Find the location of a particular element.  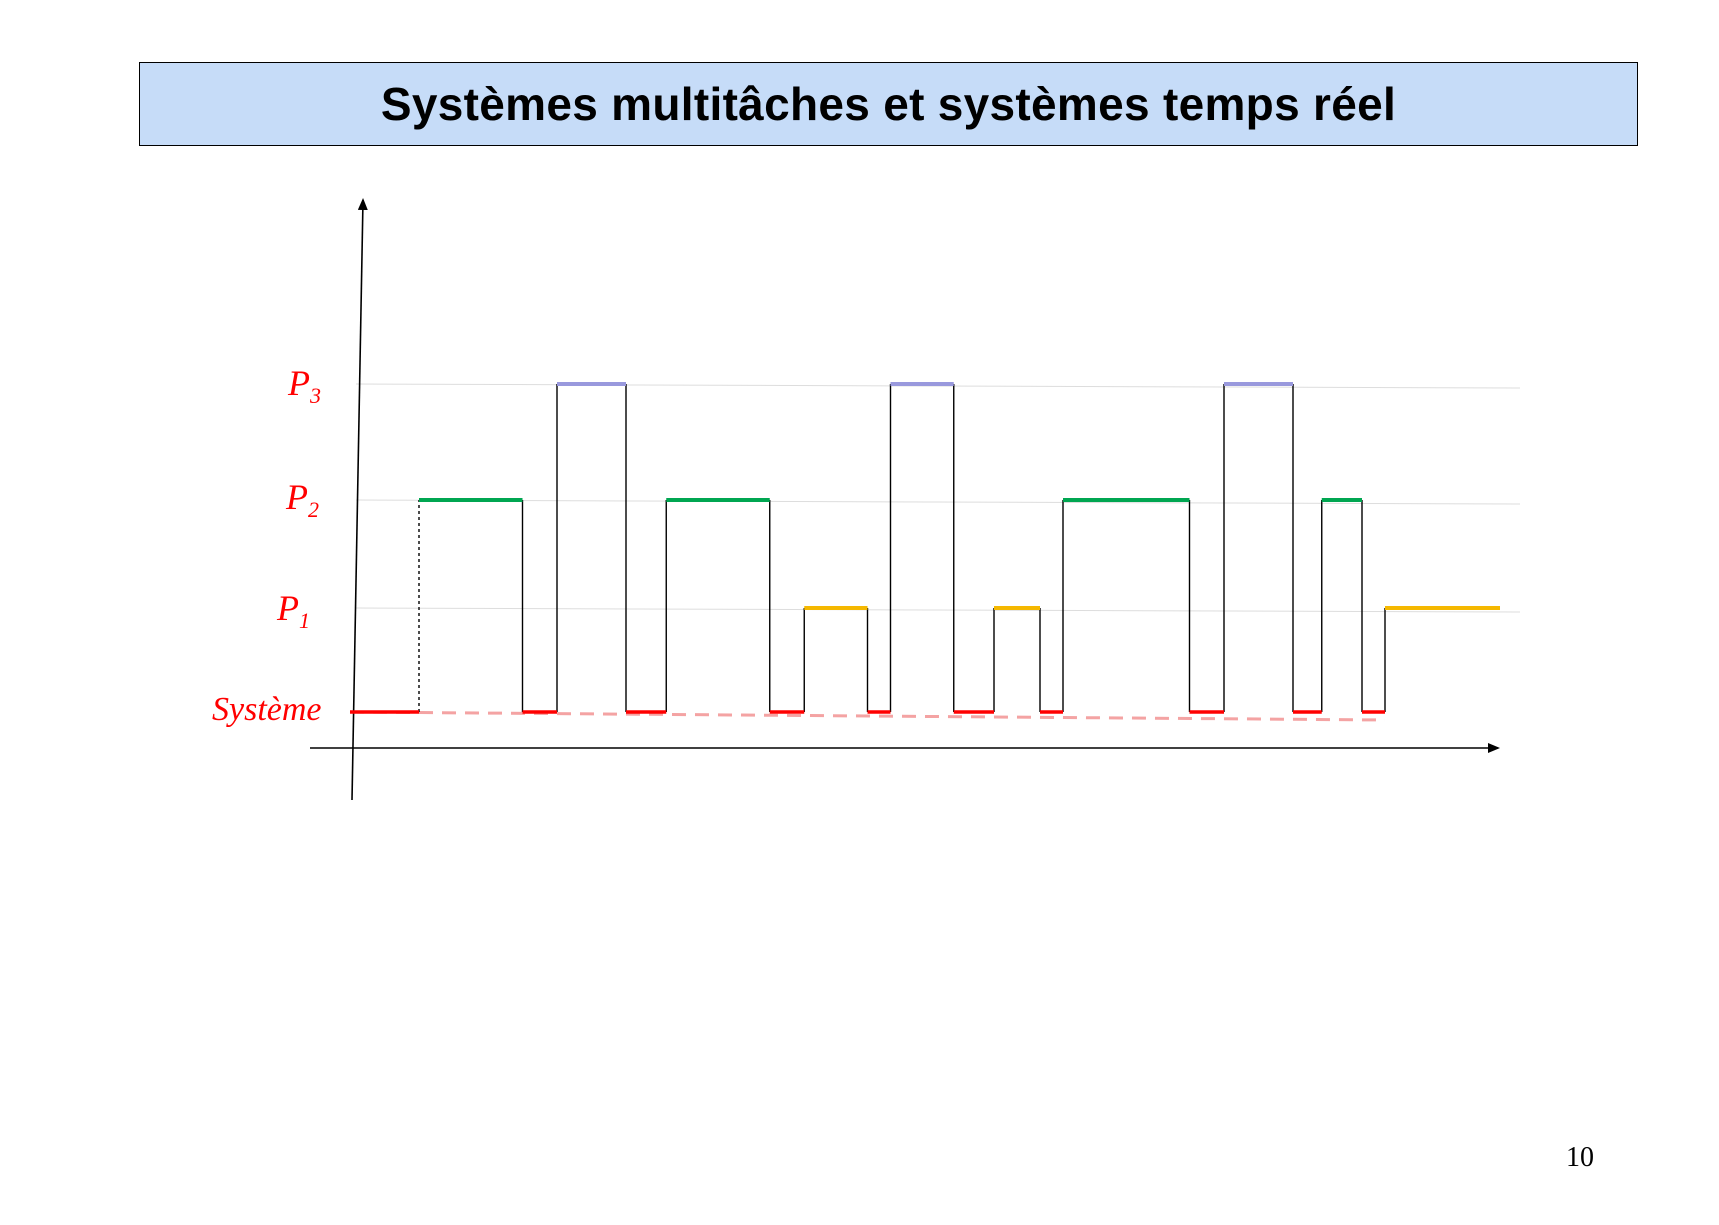

y-axis is located at coordinates (359, 499).